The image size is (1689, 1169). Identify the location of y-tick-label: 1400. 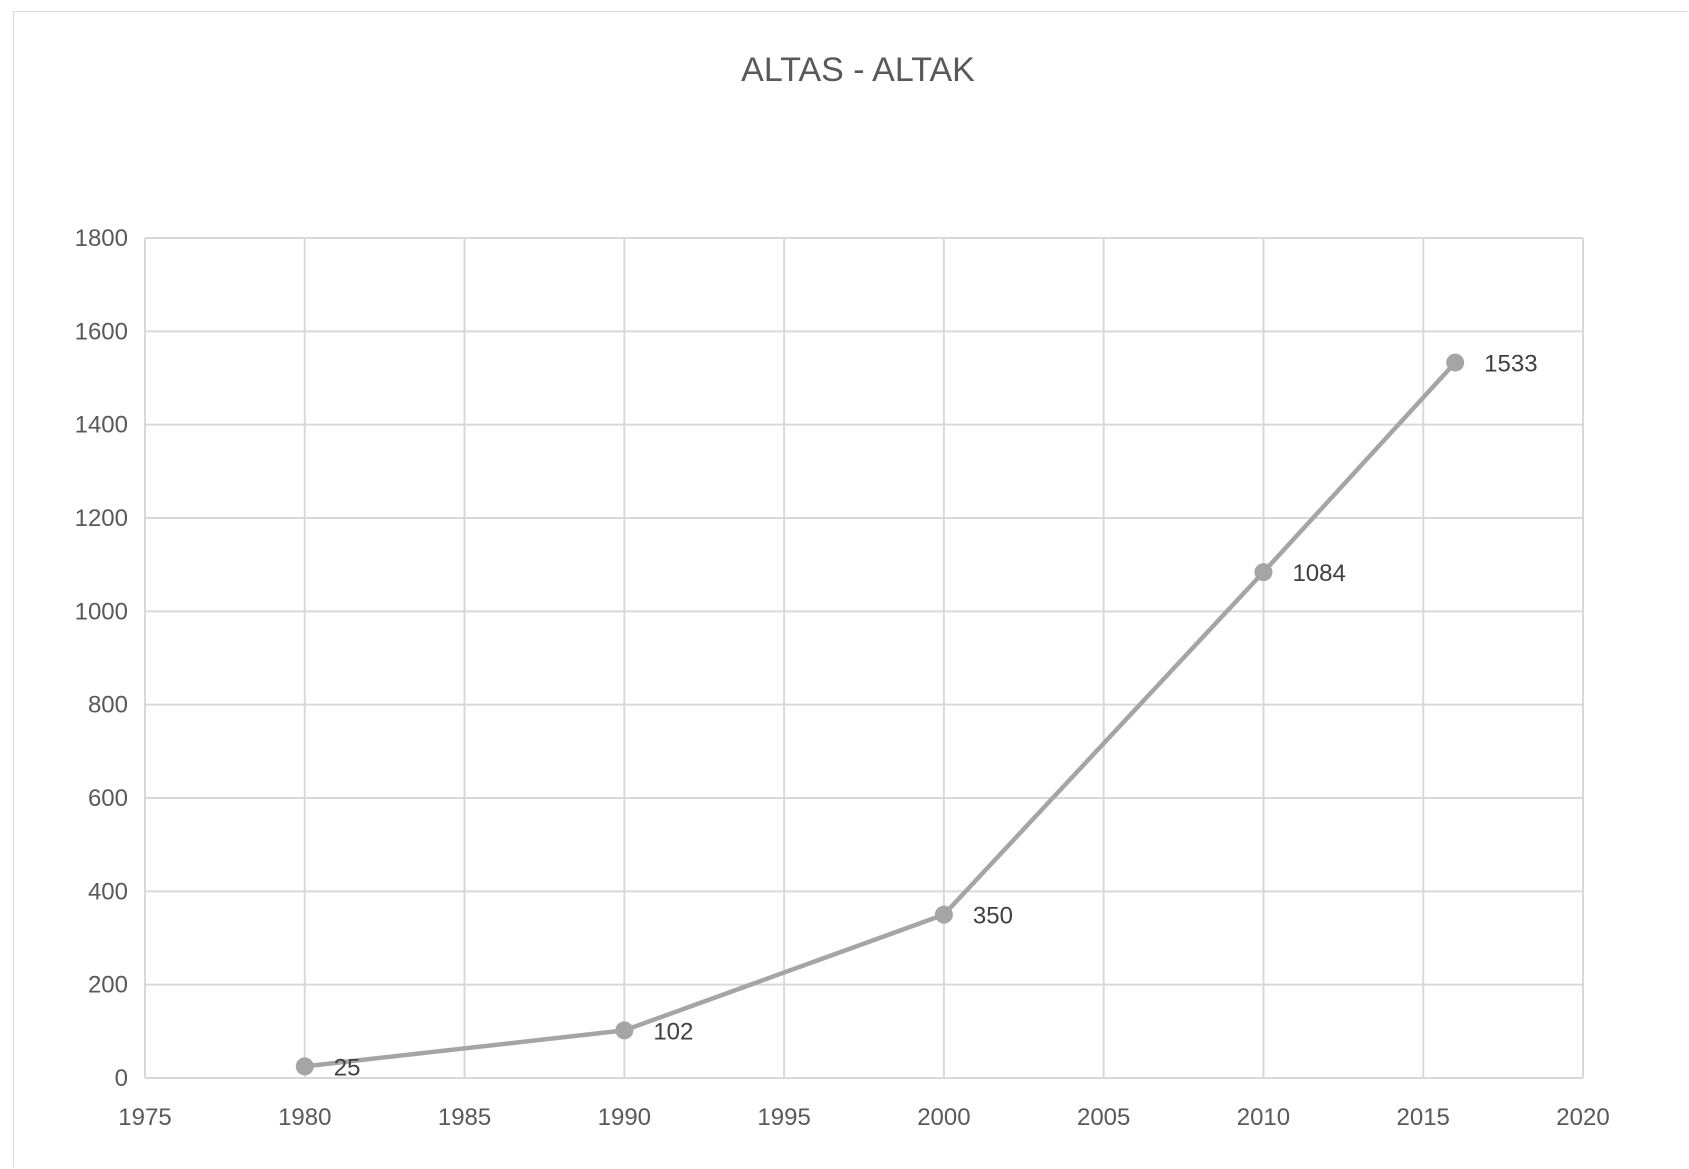
(101, 425).